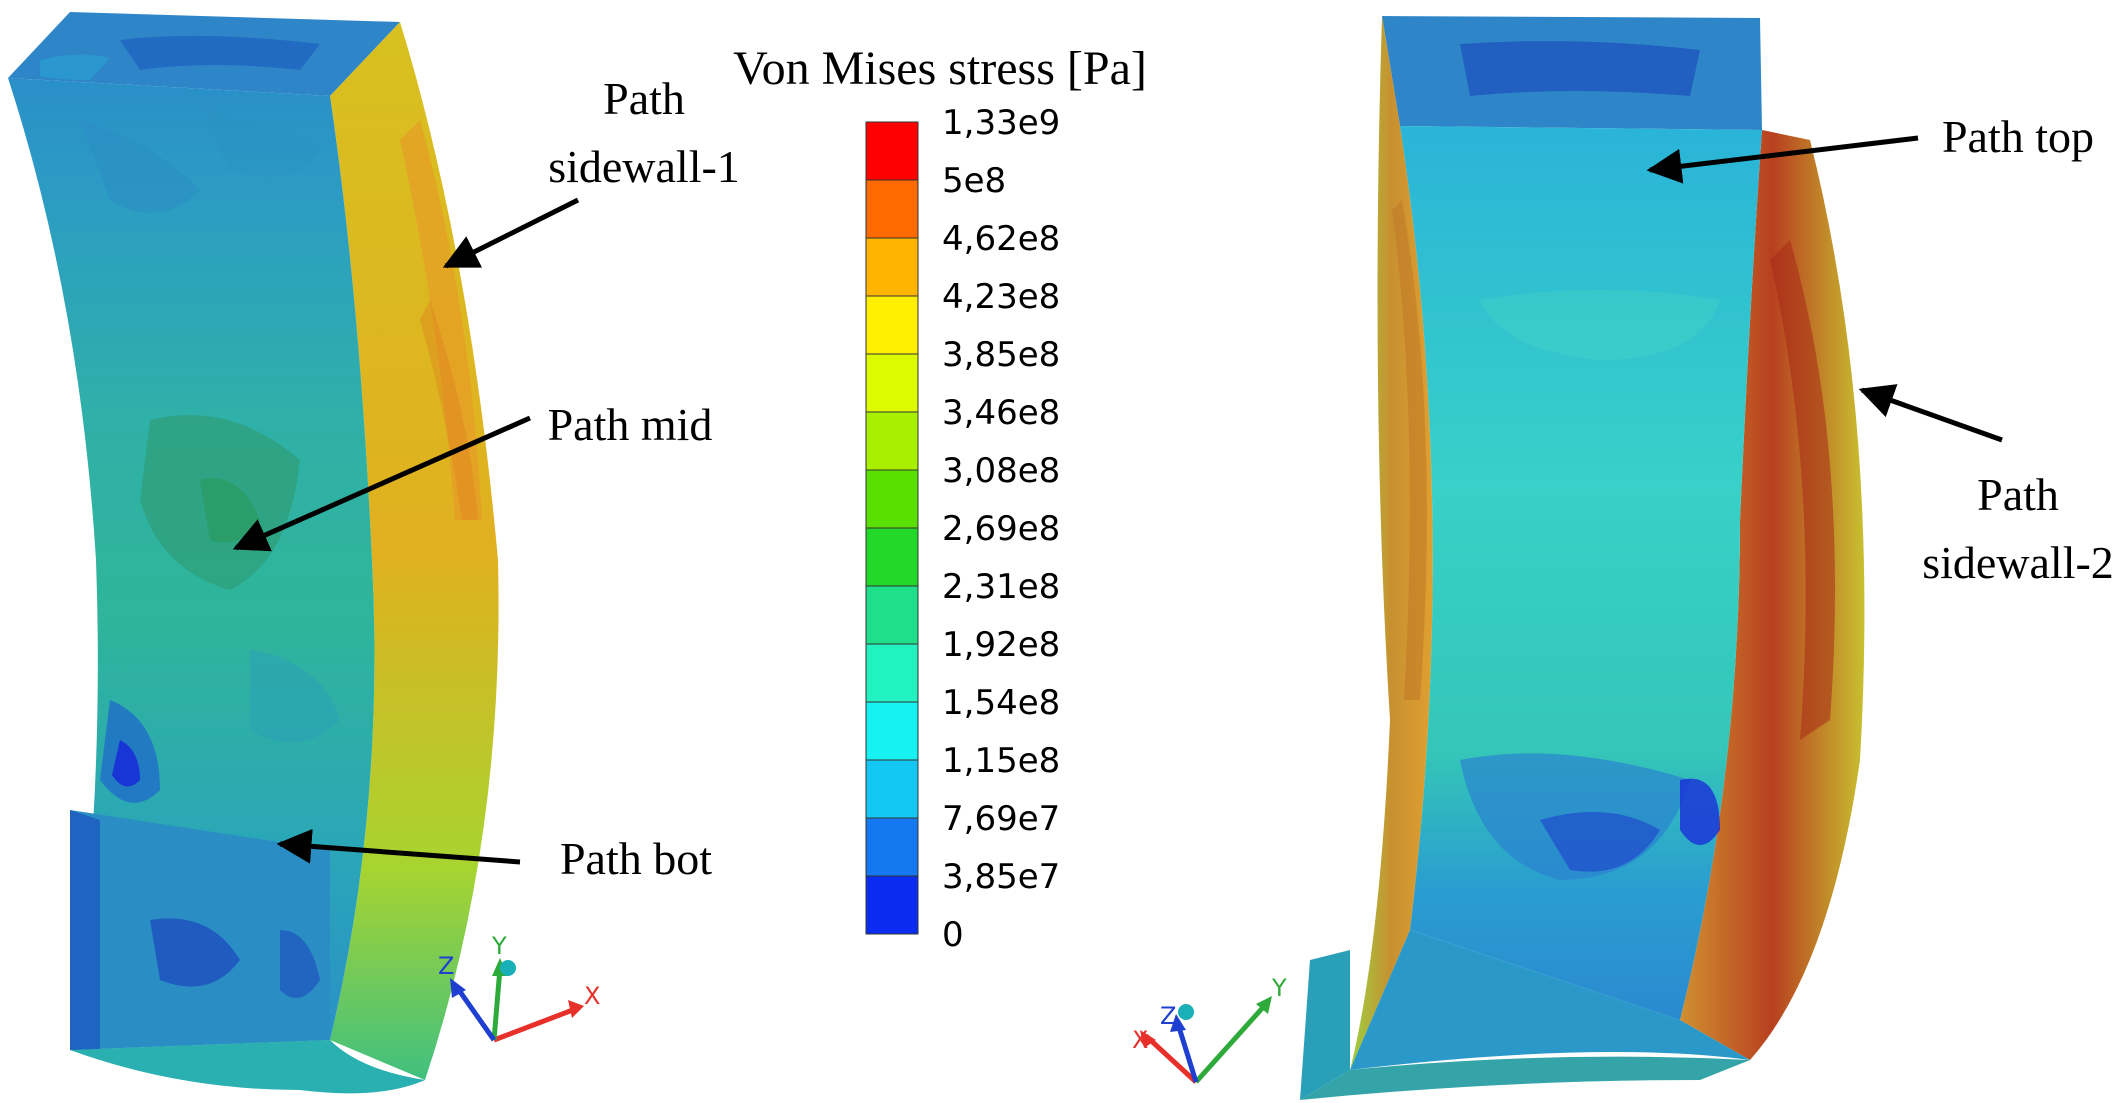 The width and height of the screenshot is (2128, 1103). I want to click on triad-right-z: Z, so click(1168, 1016).